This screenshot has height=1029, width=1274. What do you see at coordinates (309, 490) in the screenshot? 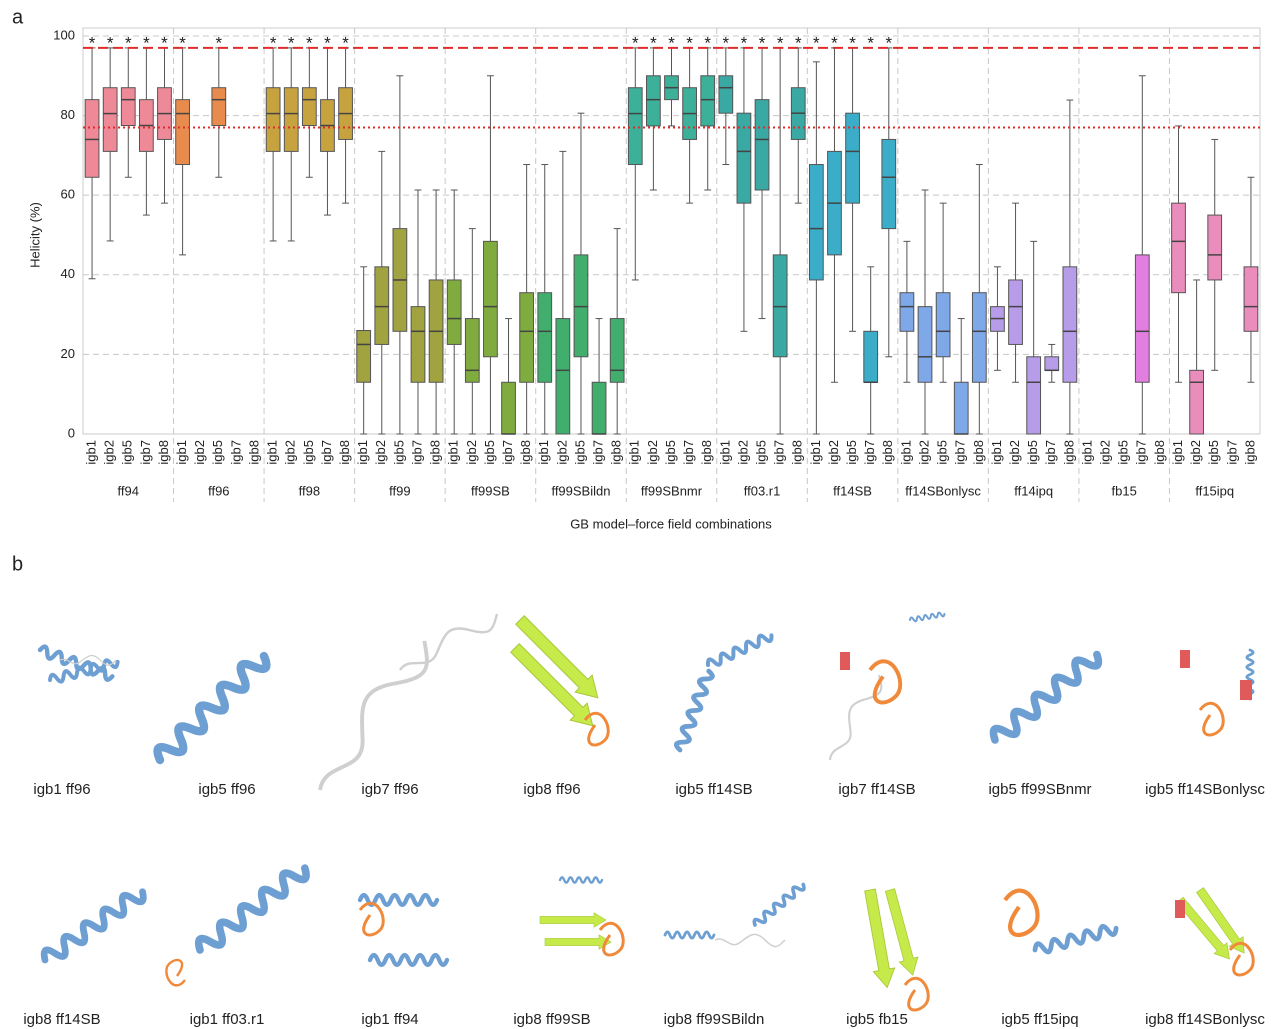
I see `group-label: ff98` at bounding box center [309, 490].